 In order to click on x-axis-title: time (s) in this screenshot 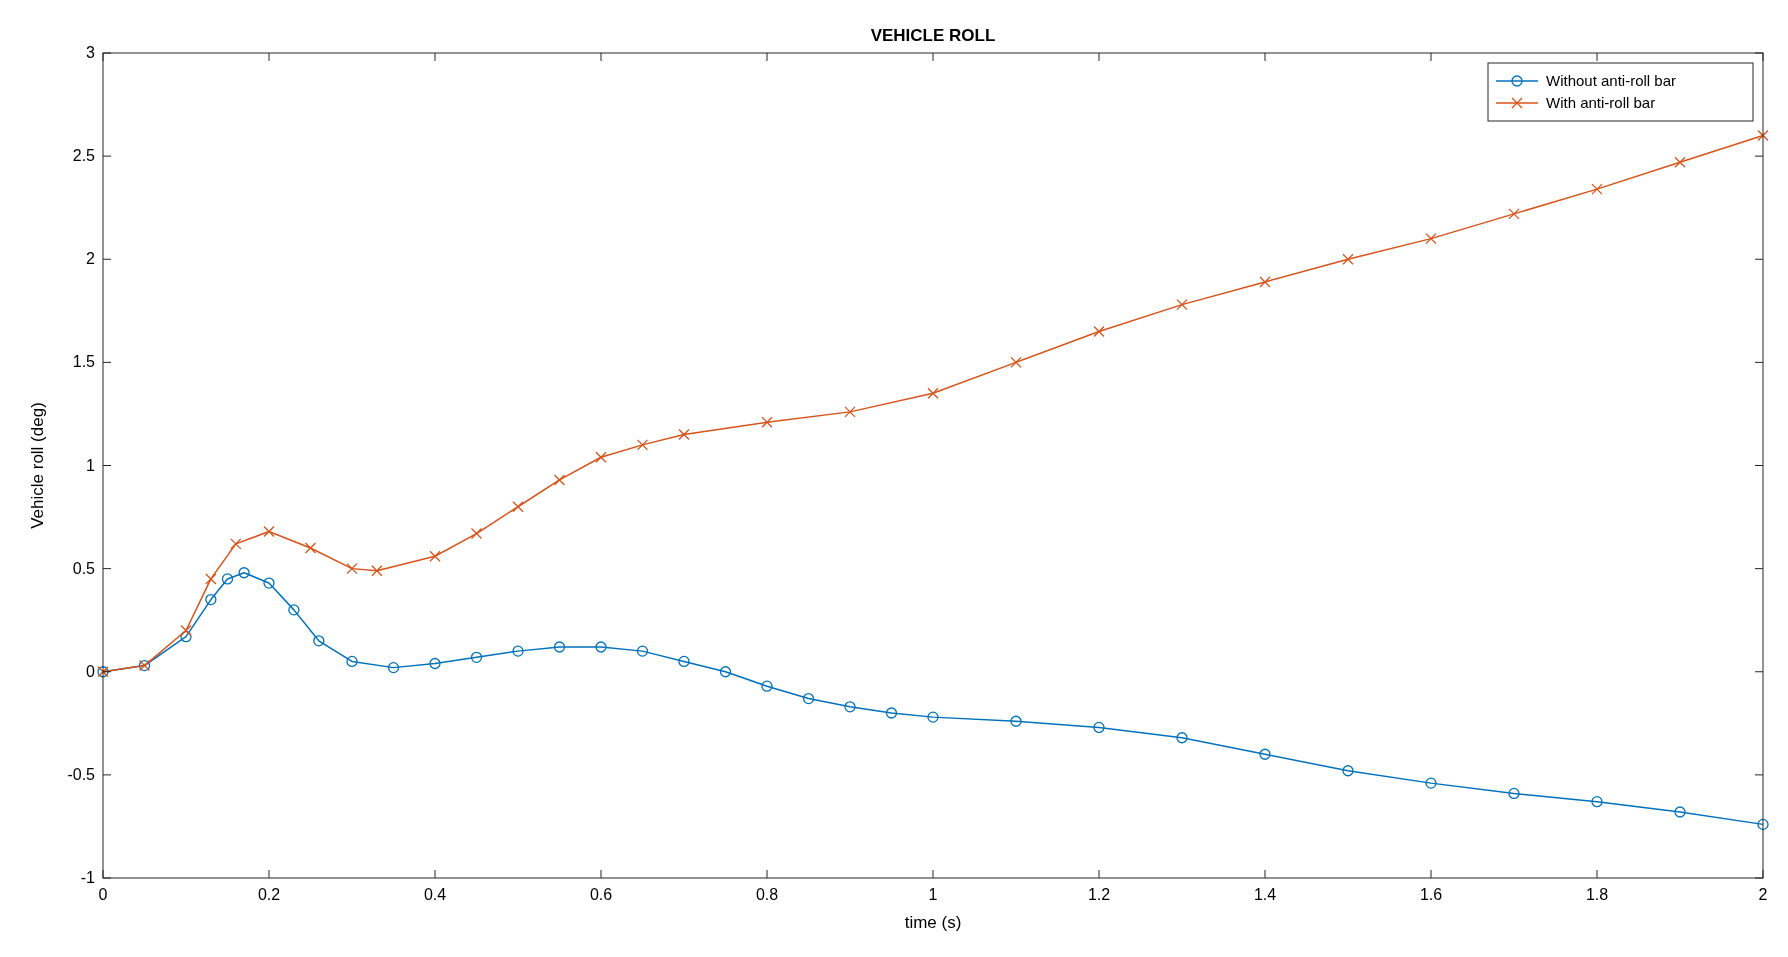, I will do `click(933, 922)`.